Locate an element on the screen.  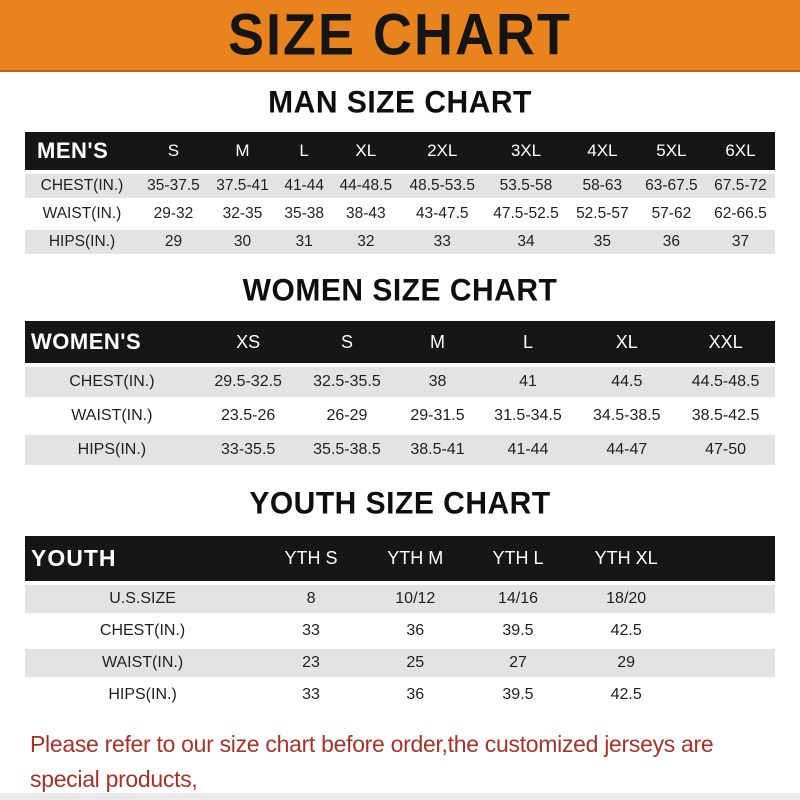
youth-chest-row: CHEST(IN.) 33 36 39.5 42.5 is located at coordinates (400, 631).